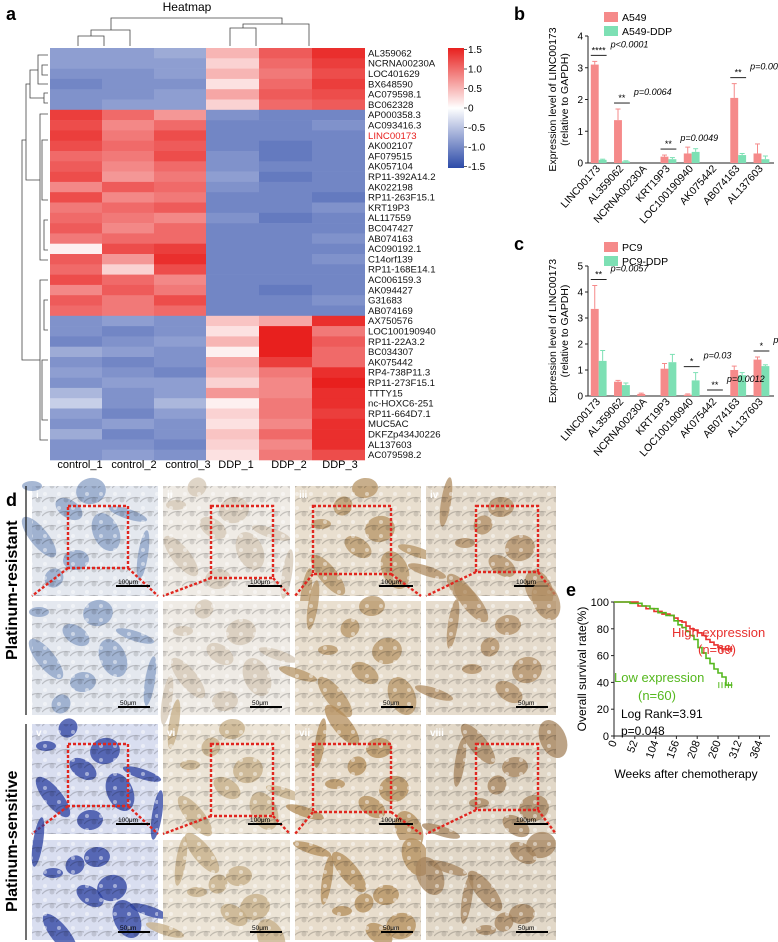  I want to click on y-tick-label: 60, so click(603, 657).